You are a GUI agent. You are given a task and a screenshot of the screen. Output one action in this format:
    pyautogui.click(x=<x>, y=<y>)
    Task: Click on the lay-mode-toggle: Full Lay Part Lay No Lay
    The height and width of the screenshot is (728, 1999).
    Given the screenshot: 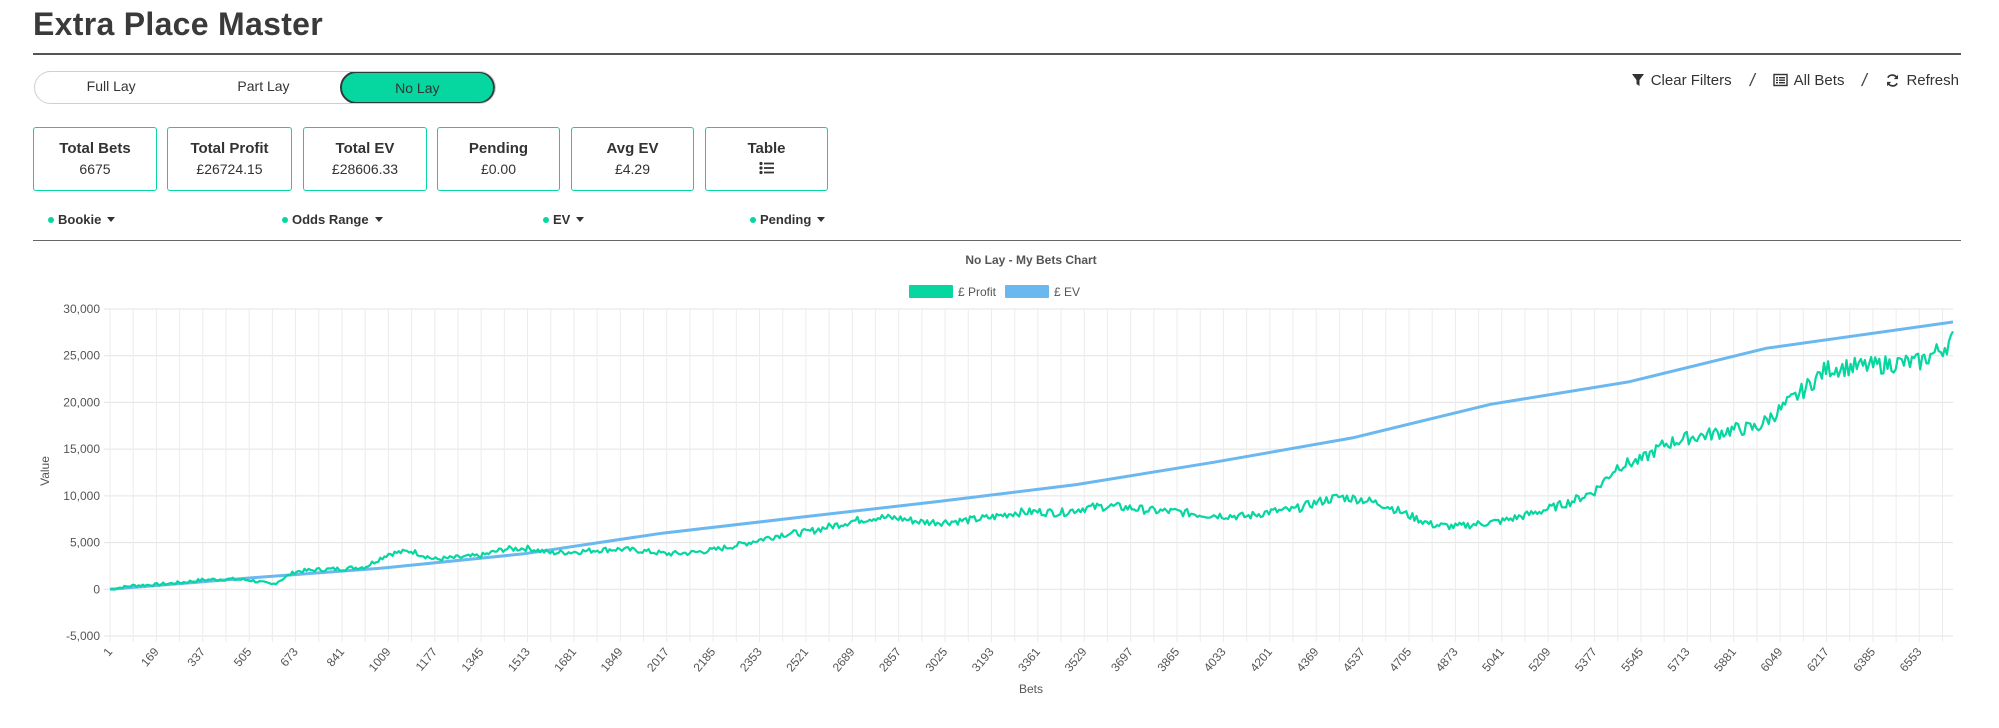 What is the action you would take?
    pyautogui.click(x=265, y=87)
    